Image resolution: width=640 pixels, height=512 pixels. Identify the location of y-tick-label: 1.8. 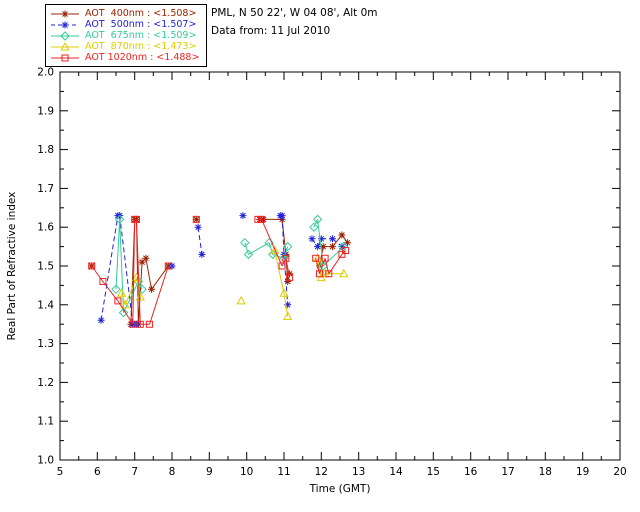
(45, 150).